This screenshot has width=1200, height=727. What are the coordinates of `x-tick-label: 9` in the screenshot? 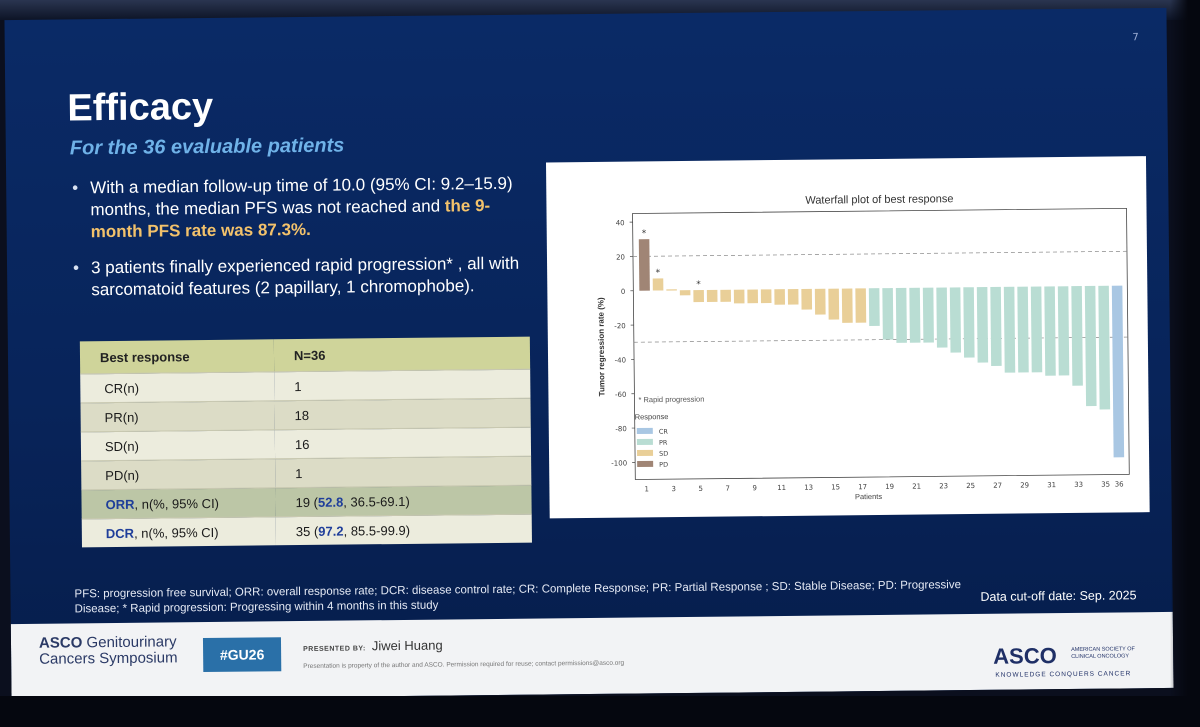 It's located at (754, 488).